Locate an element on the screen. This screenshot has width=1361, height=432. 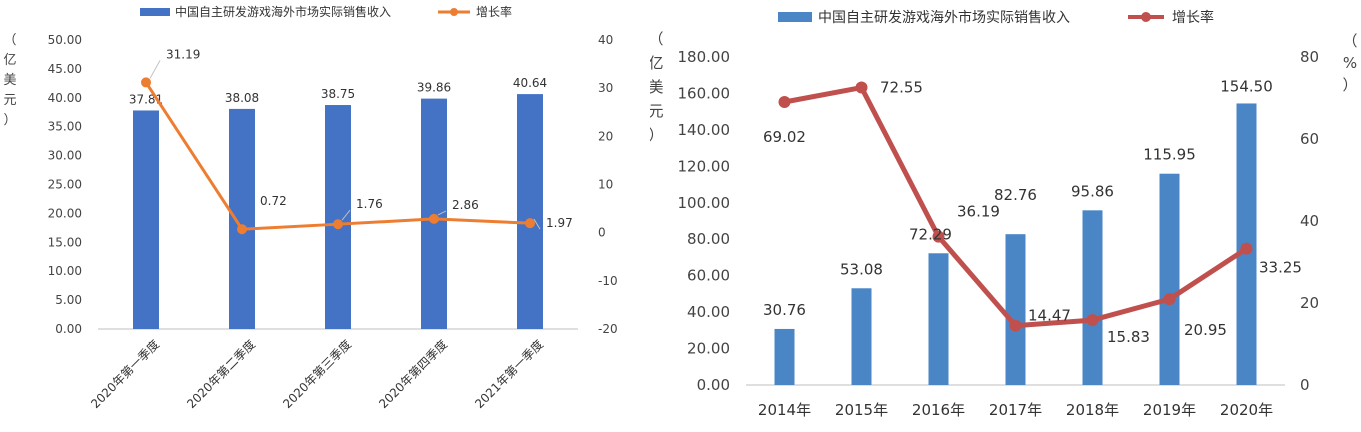
x-category-label: 2016年 is located at coordinates (938, 410).